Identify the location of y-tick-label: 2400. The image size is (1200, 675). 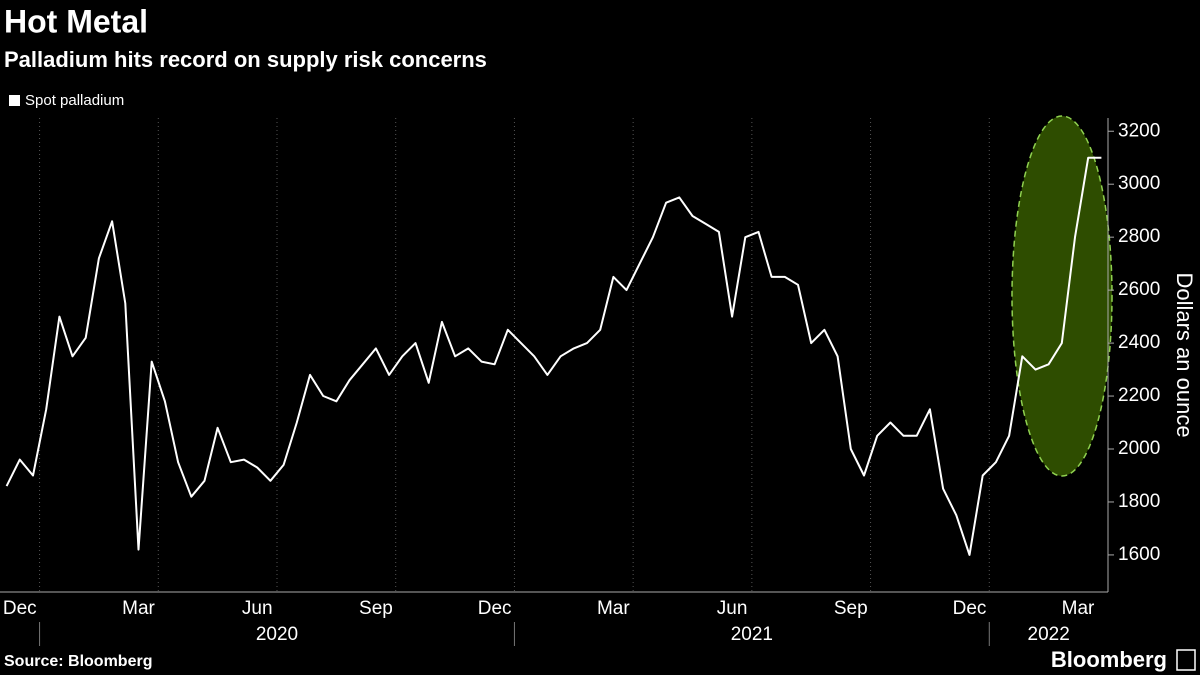
(1139, 342).